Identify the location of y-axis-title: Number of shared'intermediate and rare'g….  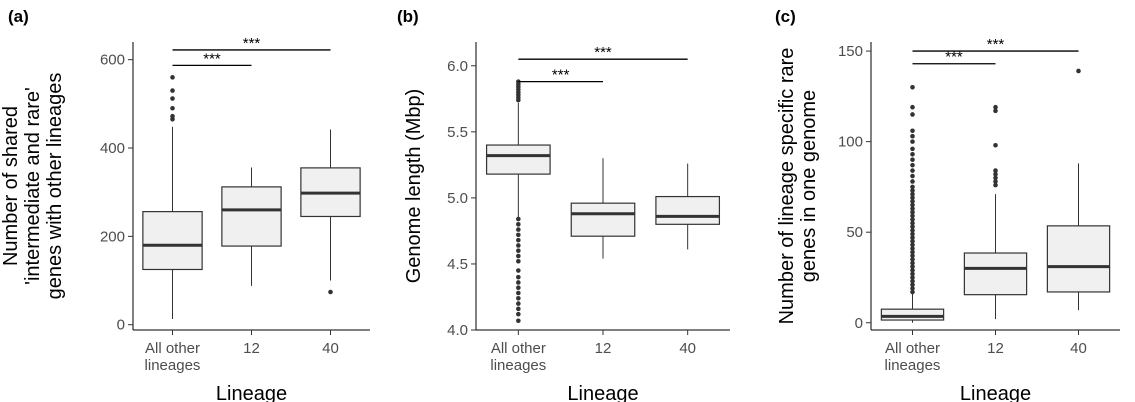
(33, 186).